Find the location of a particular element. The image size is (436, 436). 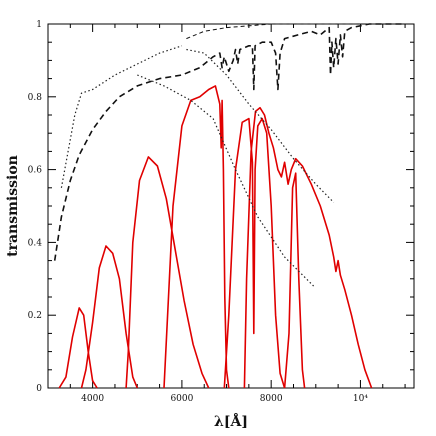

y-tick-label: 0.6 is located at coordinates (35, 171).